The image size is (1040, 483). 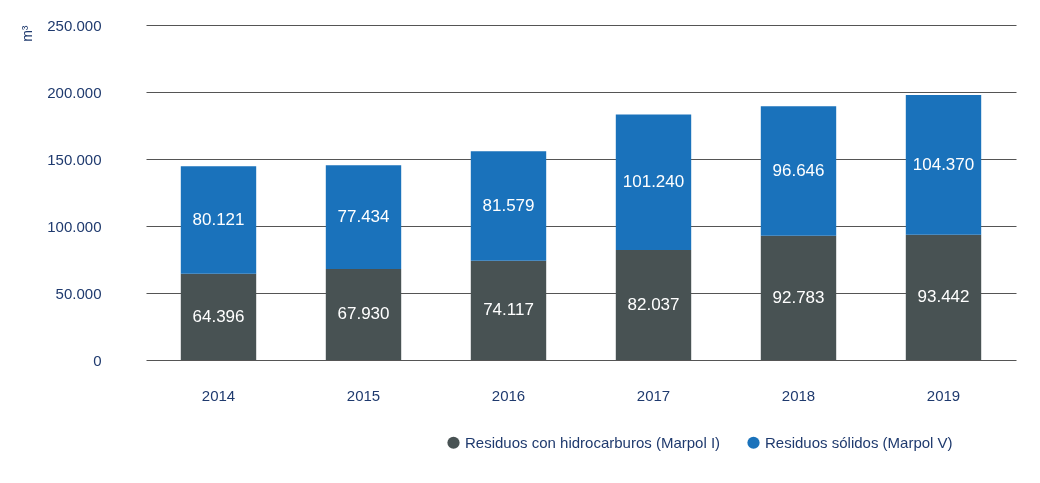 I want to click on data-label: 101.240, so click(x=653, y=182).